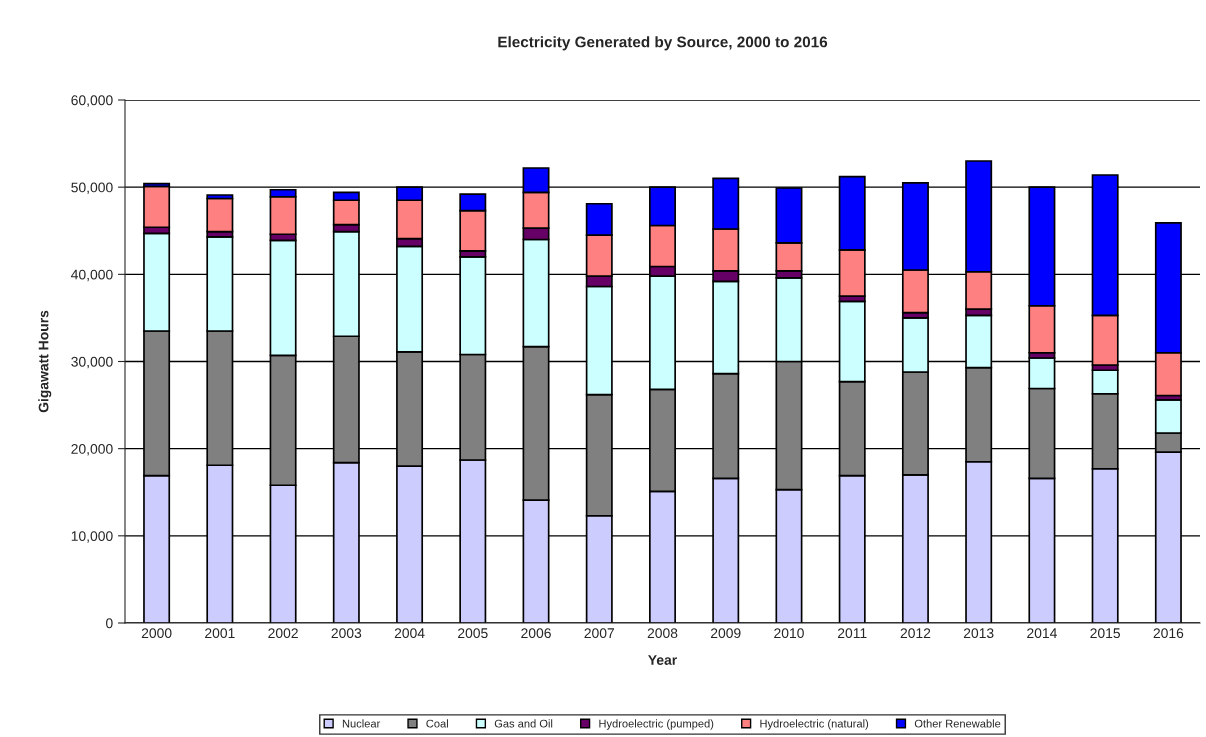  What do you see at coordinates (852, 633) in the screenshot?
I see `x-tick-label: 2011` at bounding box center [852, 633].